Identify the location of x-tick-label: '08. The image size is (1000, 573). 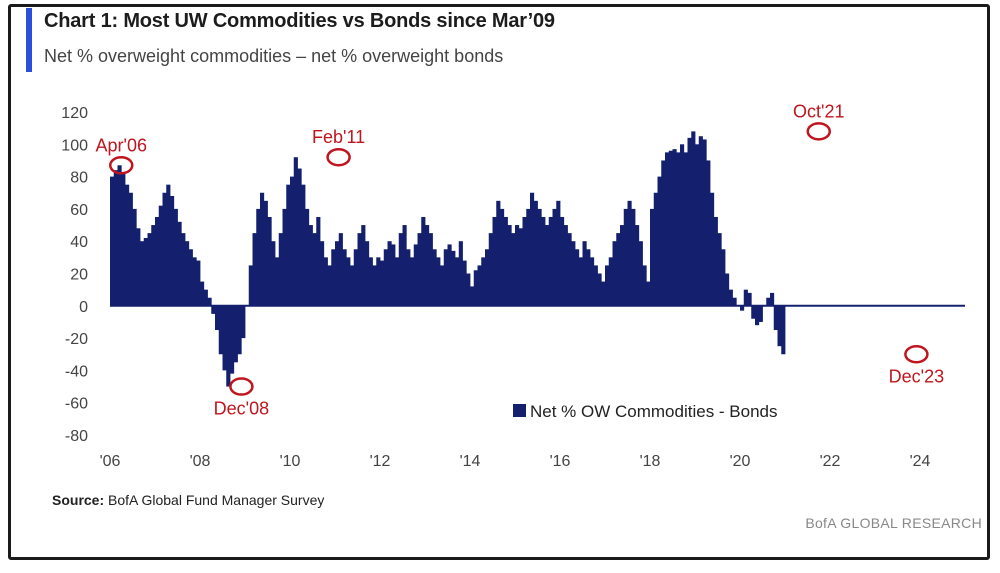
(200, 461).